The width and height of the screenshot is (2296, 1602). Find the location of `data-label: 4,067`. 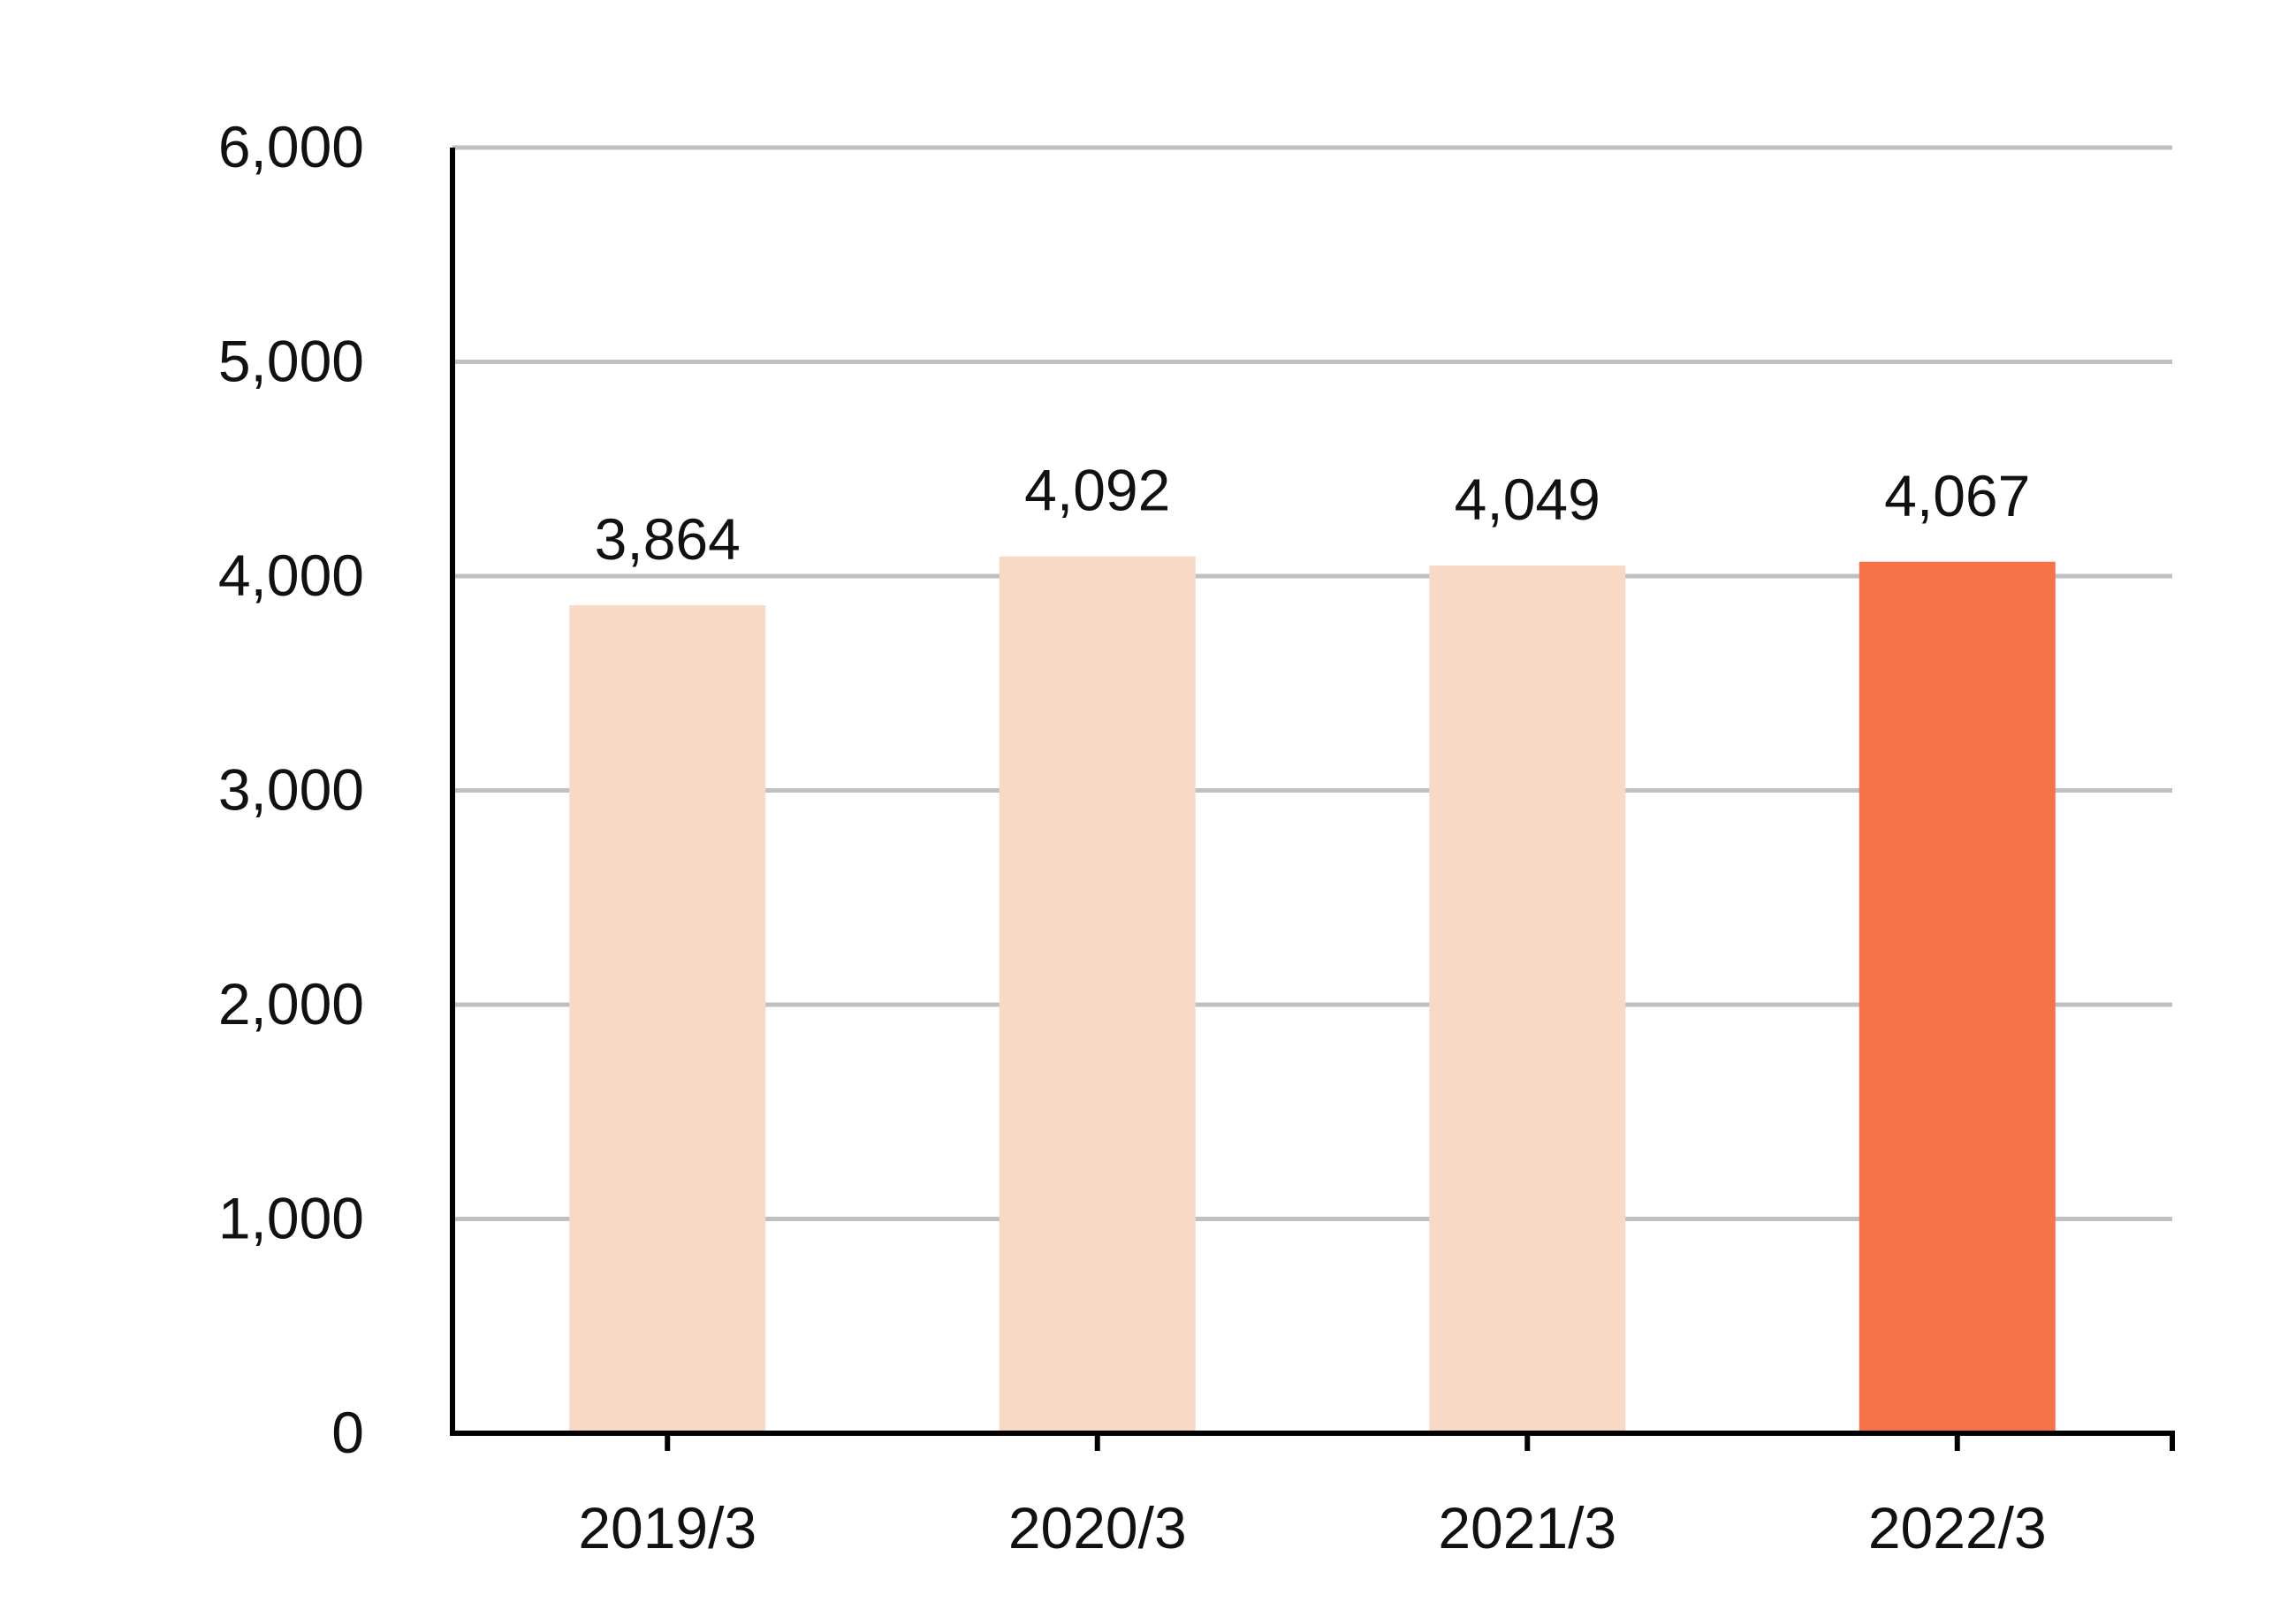

data-label: 4,067 is located at coordinates (1957, 495).